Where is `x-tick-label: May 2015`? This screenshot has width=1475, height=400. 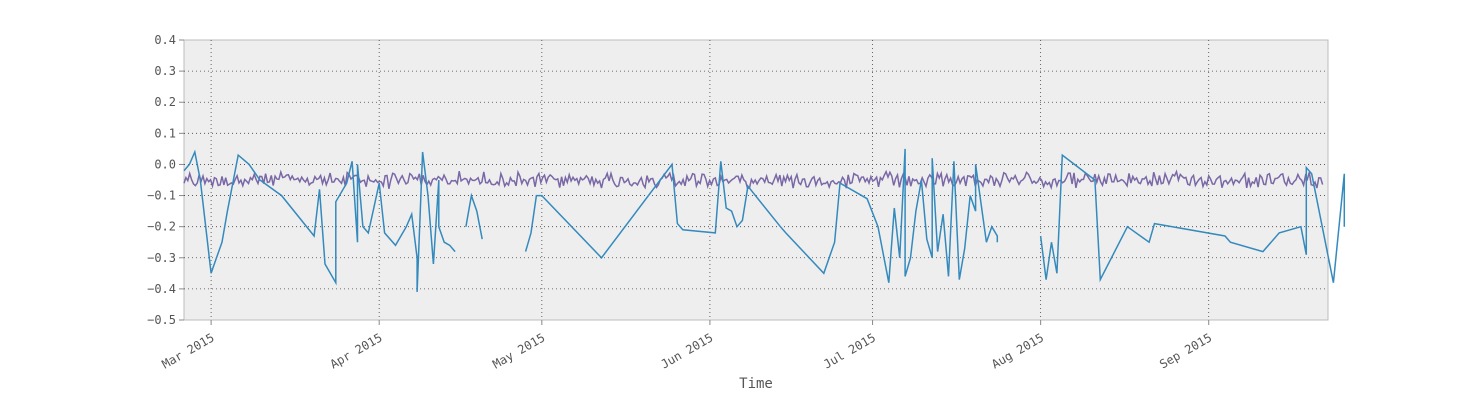
x-tick-label: May 2015 is located at coordinates (518, 350).